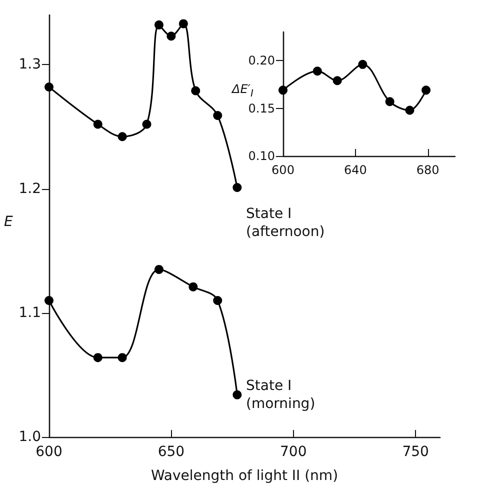  Describe the element at coordinates (428, 170) in the screenshot. I see `x-tick-label: 680` at that location.